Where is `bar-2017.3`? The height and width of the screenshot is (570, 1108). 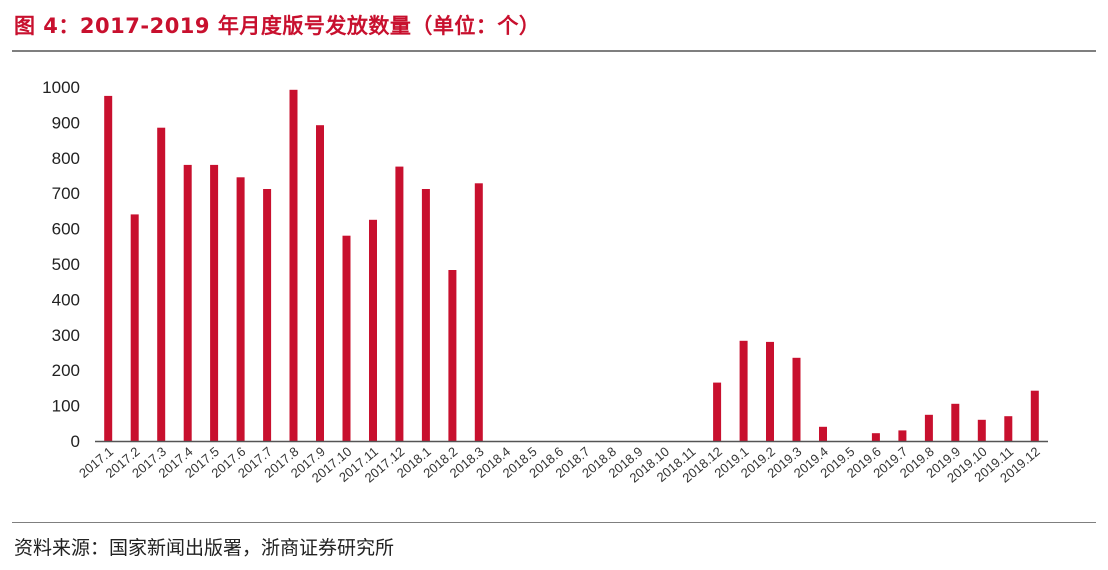 bar-2017.3 is located at coordinates (161, 284).